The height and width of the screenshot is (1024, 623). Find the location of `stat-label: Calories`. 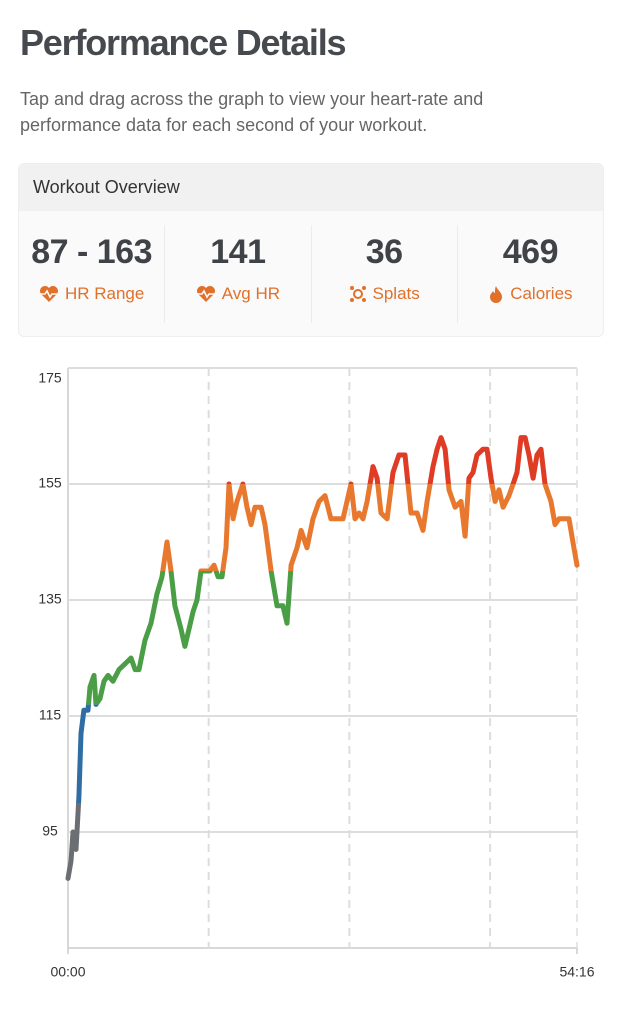

stat-label: Calories is located at coordinates (541, 293).